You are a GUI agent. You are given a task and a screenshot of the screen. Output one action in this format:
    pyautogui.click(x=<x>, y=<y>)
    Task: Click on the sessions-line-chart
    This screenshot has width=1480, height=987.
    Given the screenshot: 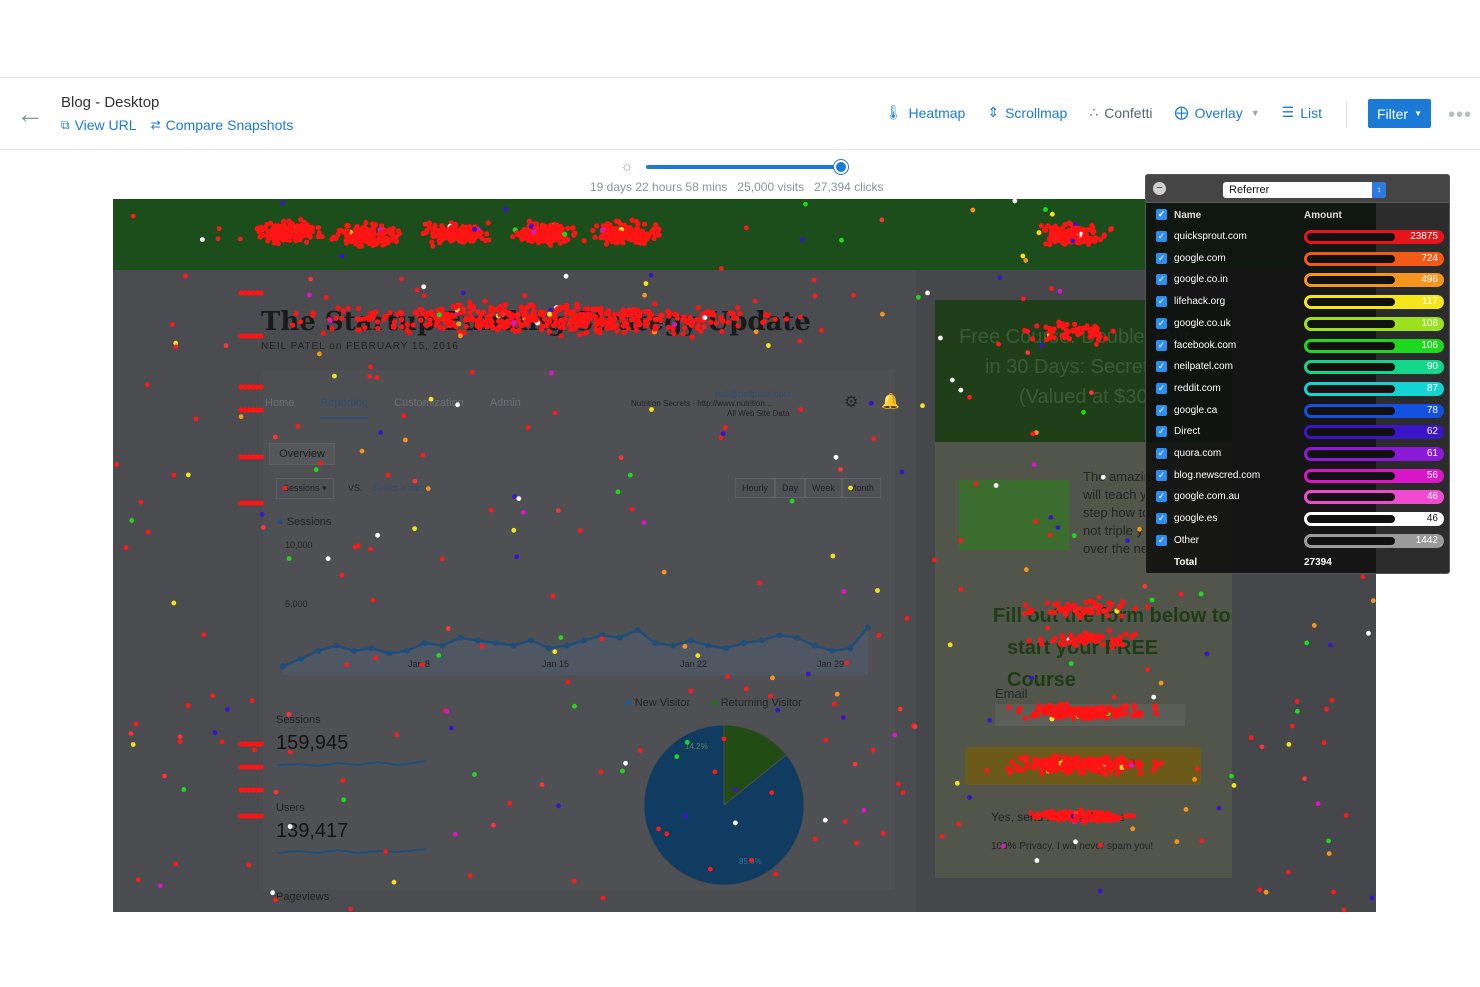 What is the action you would take?
    pyautogui.click(x=575, y=649)
    